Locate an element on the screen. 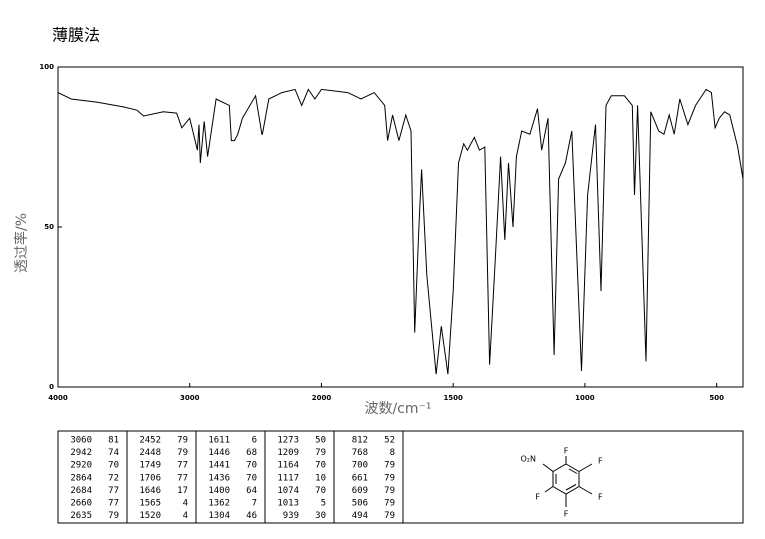  peak-wavenumber: 1164 is located at coordinates (288, 466).